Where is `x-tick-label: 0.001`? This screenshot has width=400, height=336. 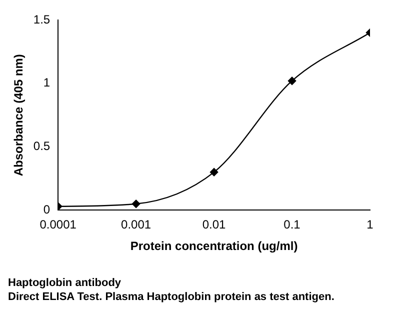
x-tick-label: 0.001 is located at coordinates (136, 225).